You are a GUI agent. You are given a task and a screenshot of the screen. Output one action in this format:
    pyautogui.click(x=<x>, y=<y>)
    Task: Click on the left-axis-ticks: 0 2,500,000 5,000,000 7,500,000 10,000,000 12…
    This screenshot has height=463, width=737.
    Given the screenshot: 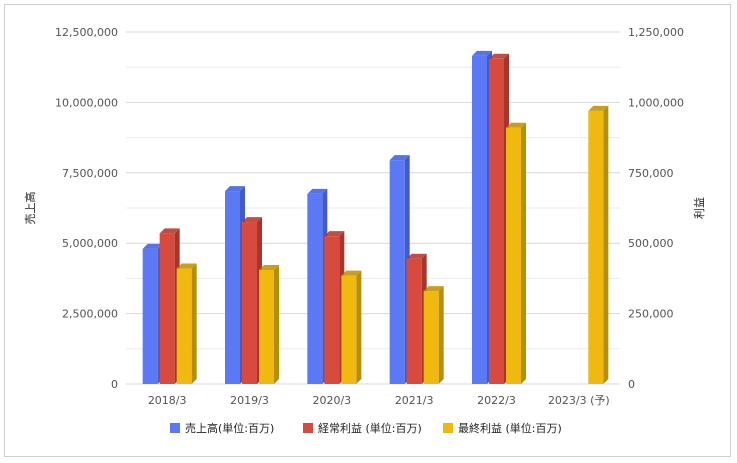 What is the action you would take?
    pyautogui.click(x=86, y=208)
    